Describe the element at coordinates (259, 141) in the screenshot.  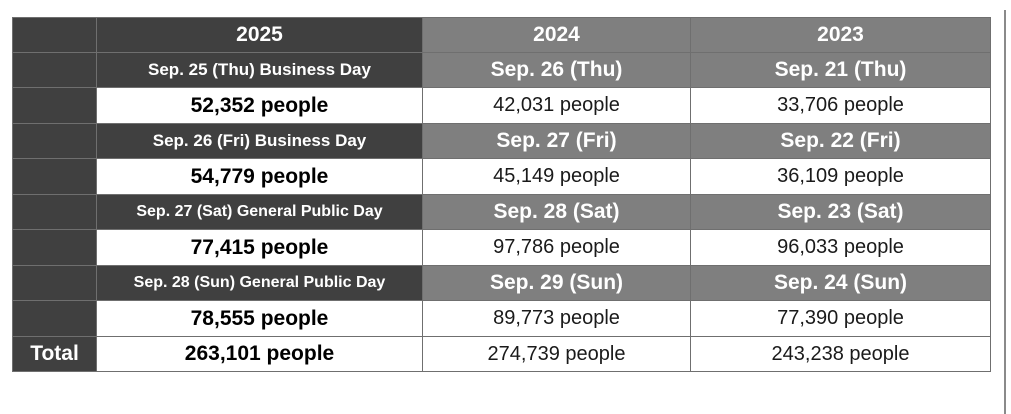
I see `date-2025-day-2: Sep. 26 (Fri) Business Day` at that location.